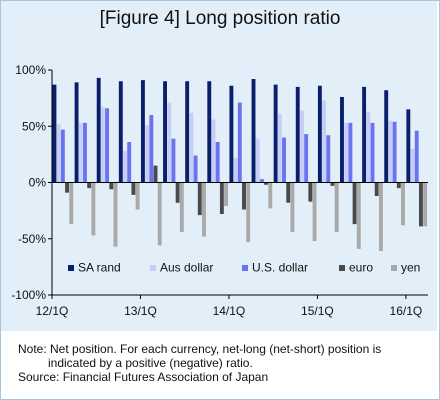  I want to click on bar-aus-dollar-15-2q, so click(346, 152).